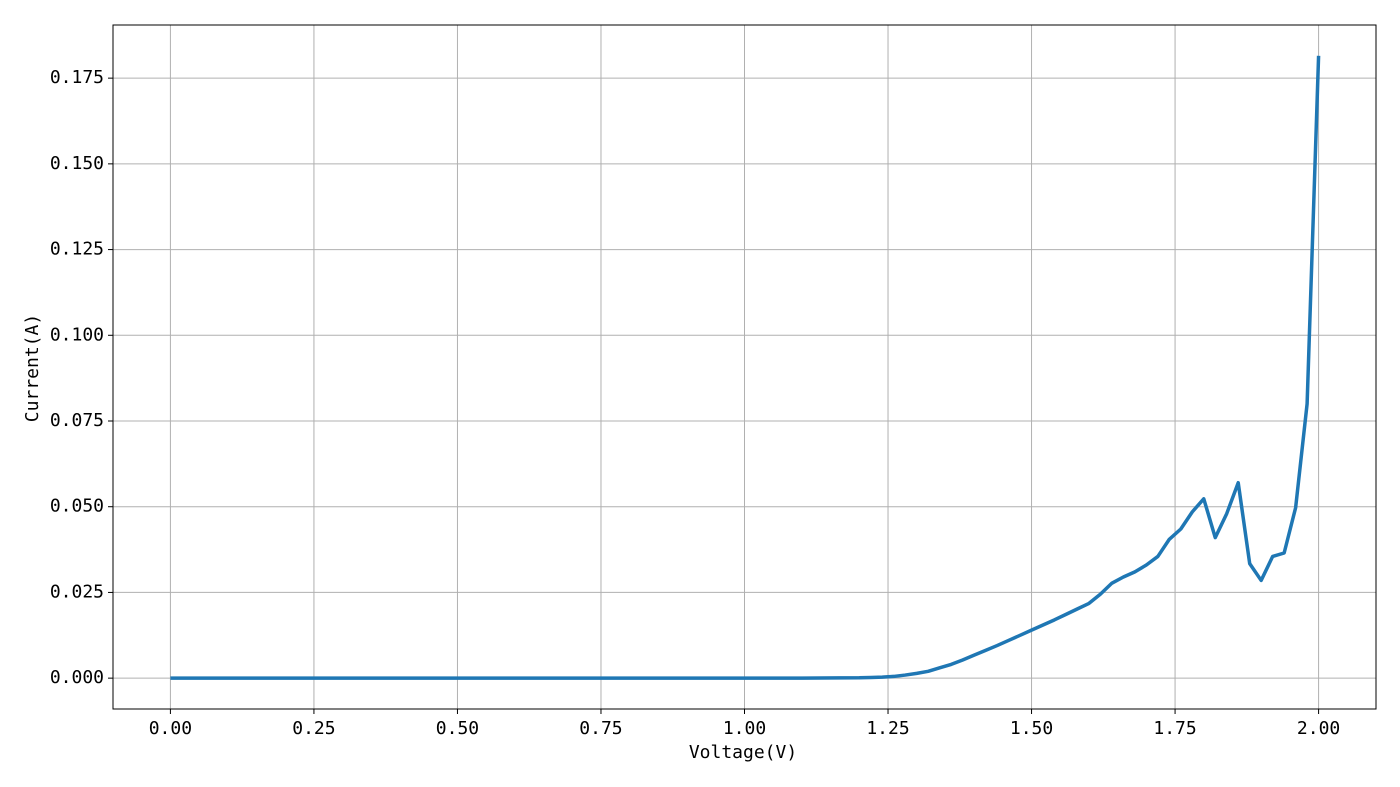  Describe the element at coordinates (77, 677) in the screenshot. I see `y-tick-label: 0.000` at that location.